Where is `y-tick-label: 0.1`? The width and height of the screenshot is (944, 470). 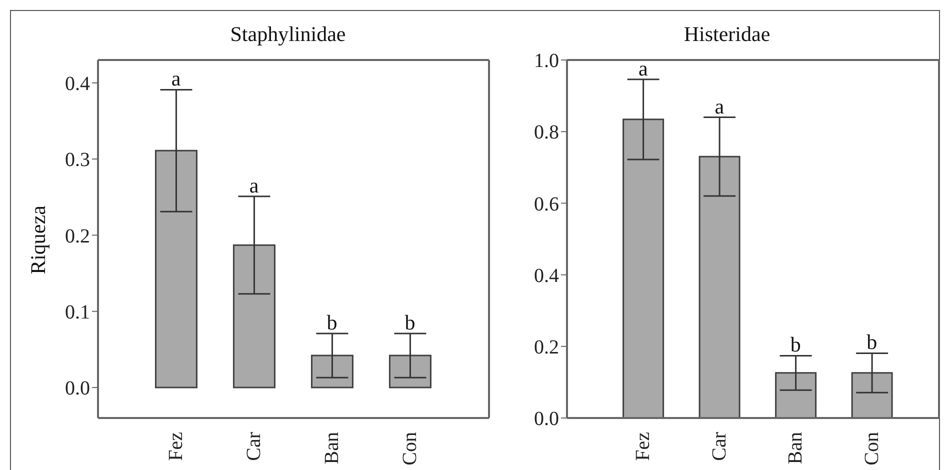
y-tick-label: 0.1 is located at coordinates (77, 312).